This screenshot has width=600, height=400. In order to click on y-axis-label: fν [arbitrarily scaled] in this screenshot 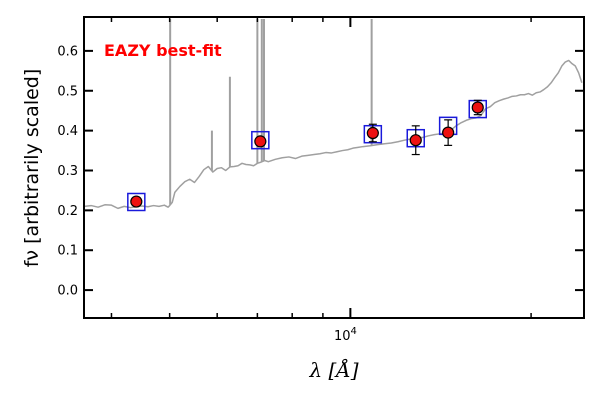, I will do `click(32, 168)`.